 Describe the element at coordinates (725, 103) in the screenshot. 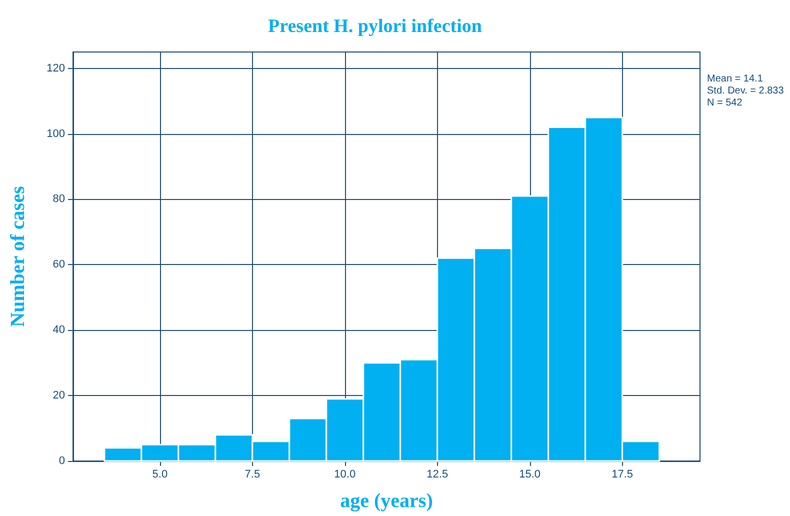

I see `text: N = 542` at that location.